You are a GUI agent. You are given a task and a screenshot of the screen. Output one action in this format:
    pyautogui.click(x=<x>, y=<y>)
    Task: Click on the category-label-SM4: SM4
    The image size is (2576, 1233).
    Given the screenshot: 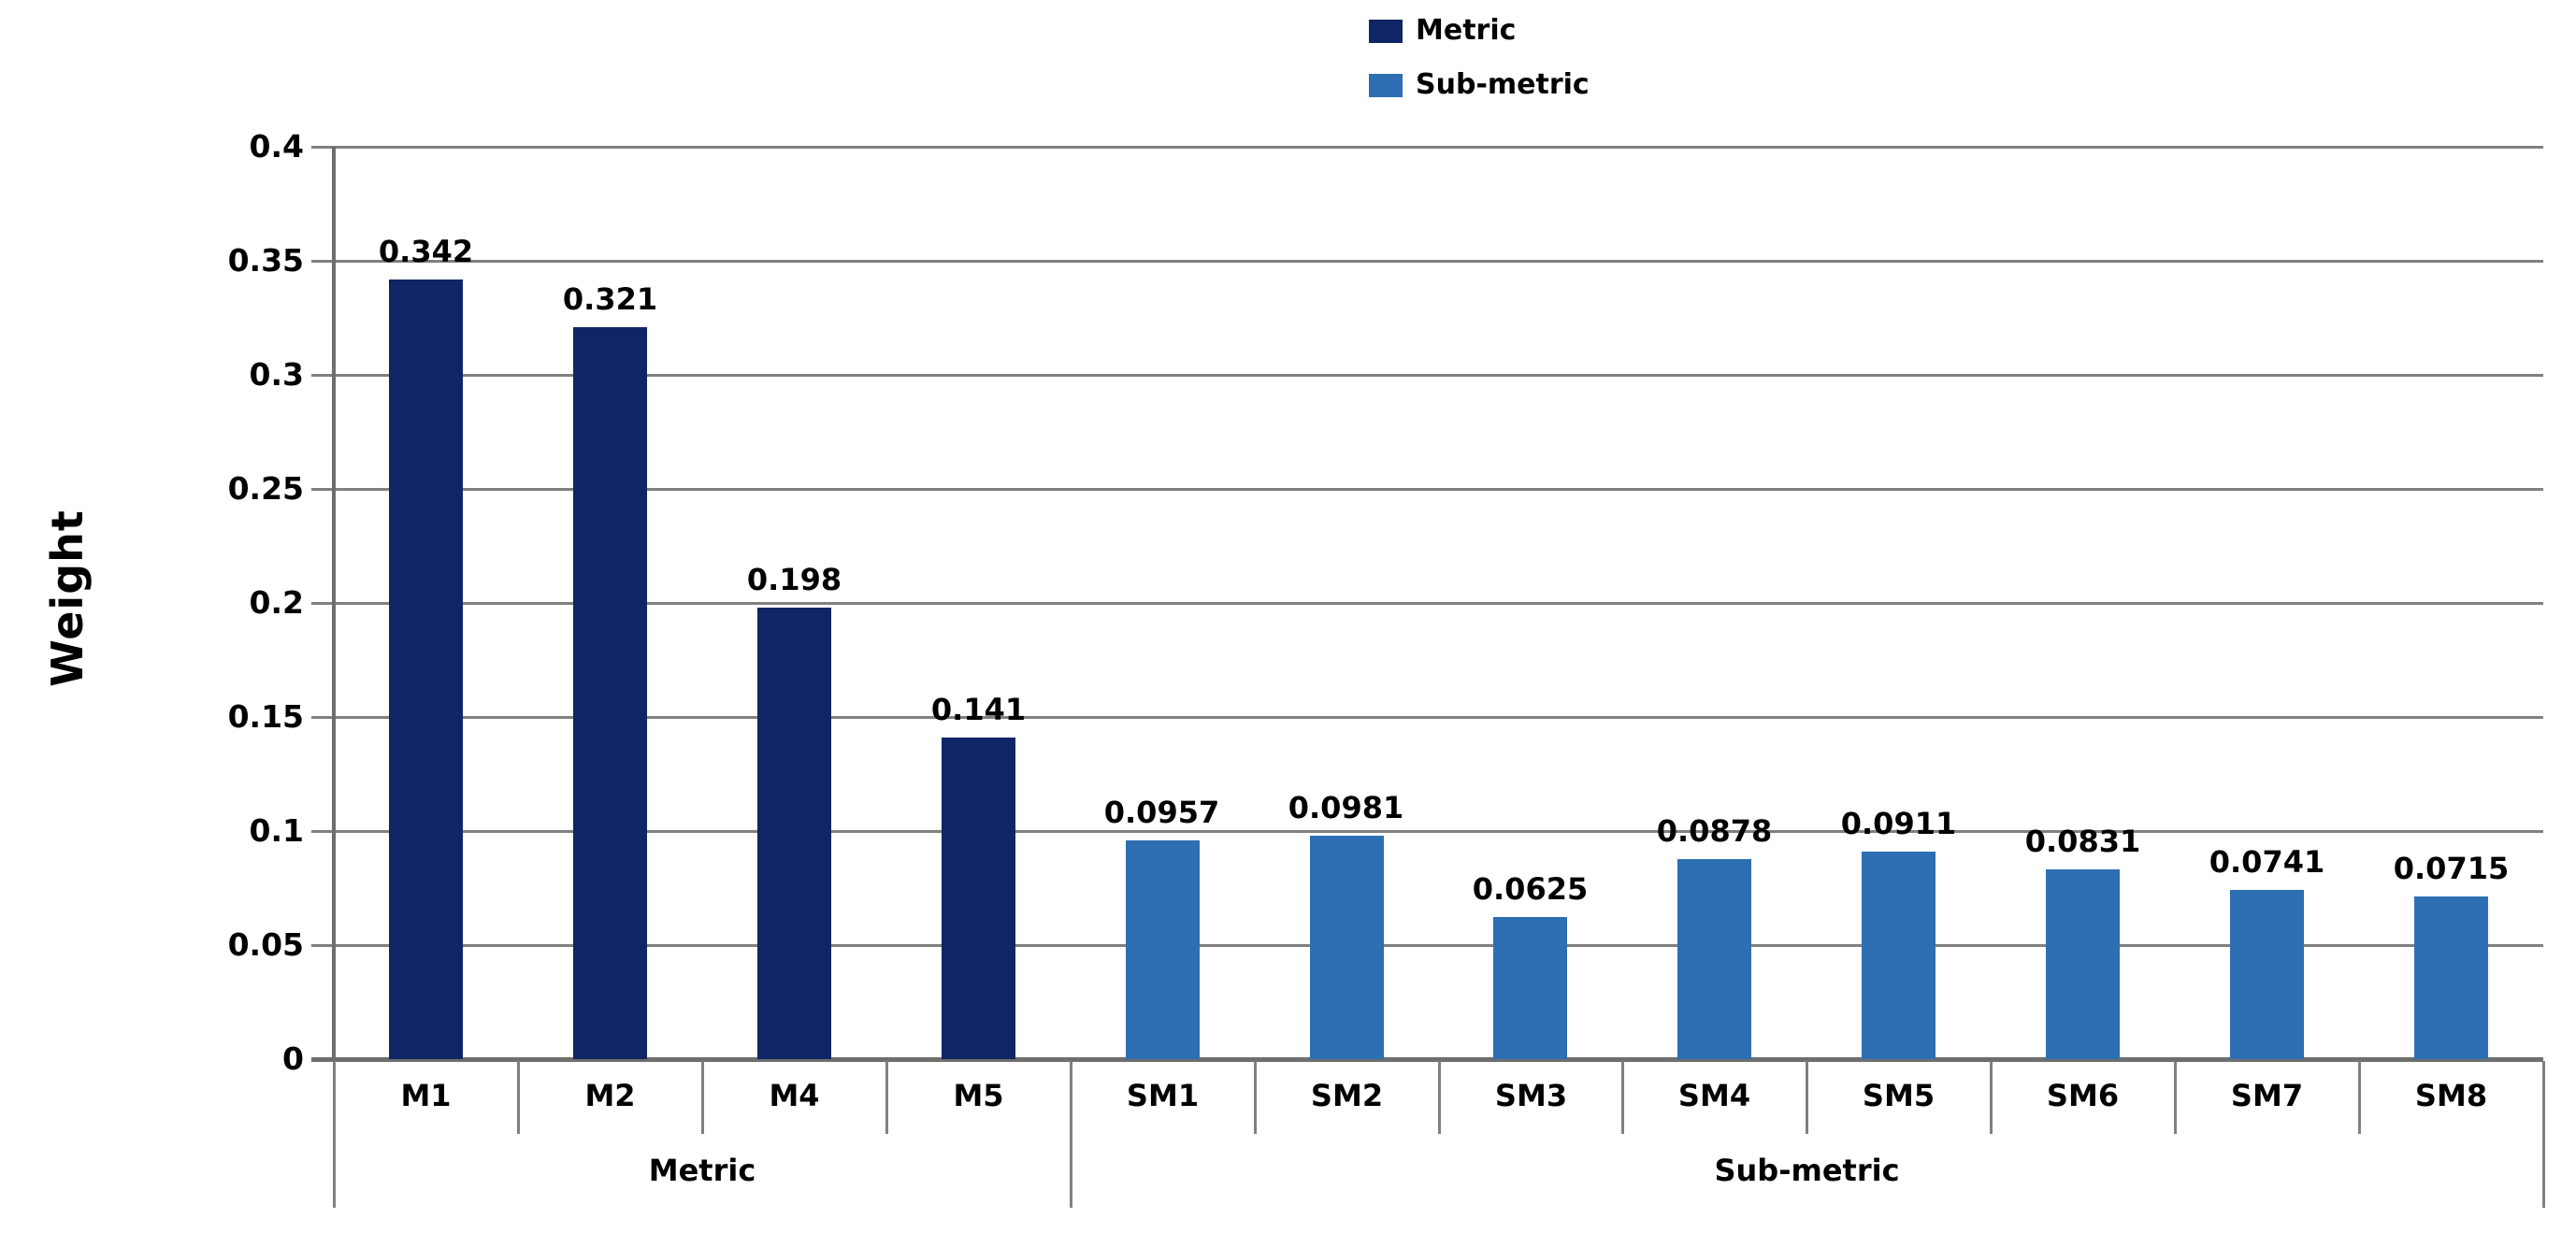 What is the action you would take?
    pyautogui.click(x=1714, y=1095)
    